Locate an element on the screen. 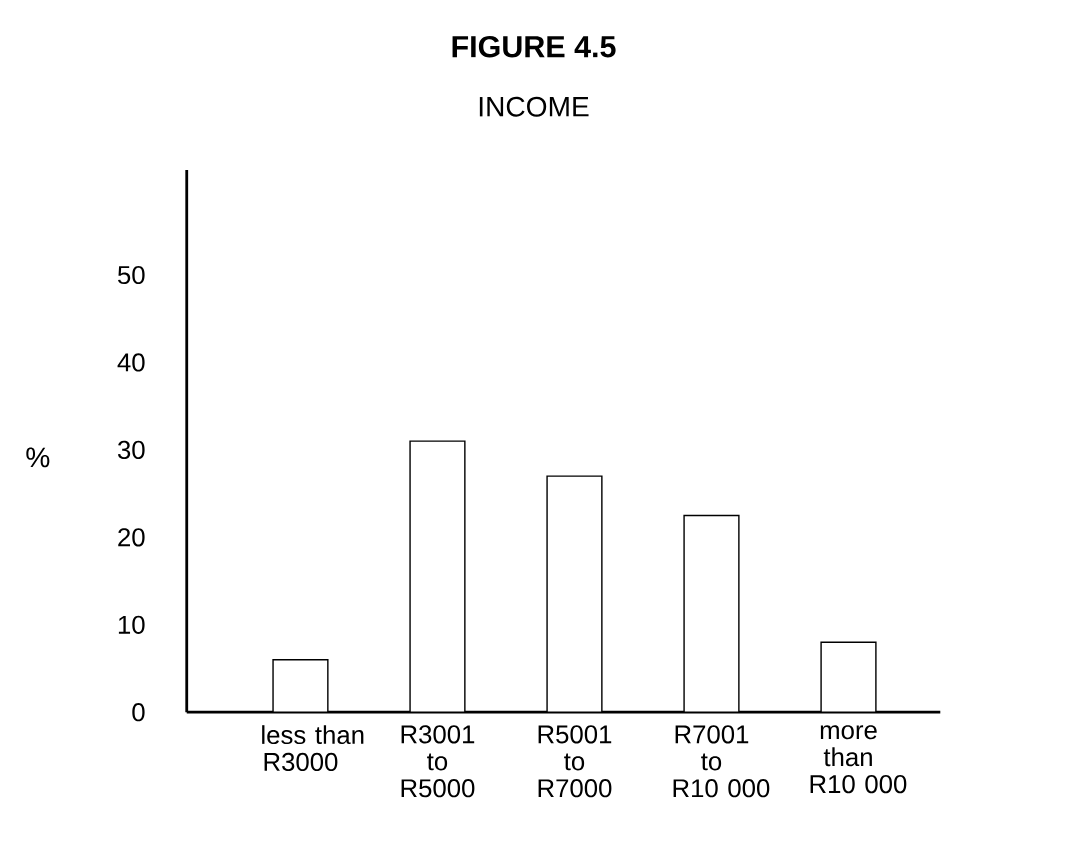 The width and height of the screenshot is (1065, 860). y-tick-label: 50 is located at coordinates (131, 274).